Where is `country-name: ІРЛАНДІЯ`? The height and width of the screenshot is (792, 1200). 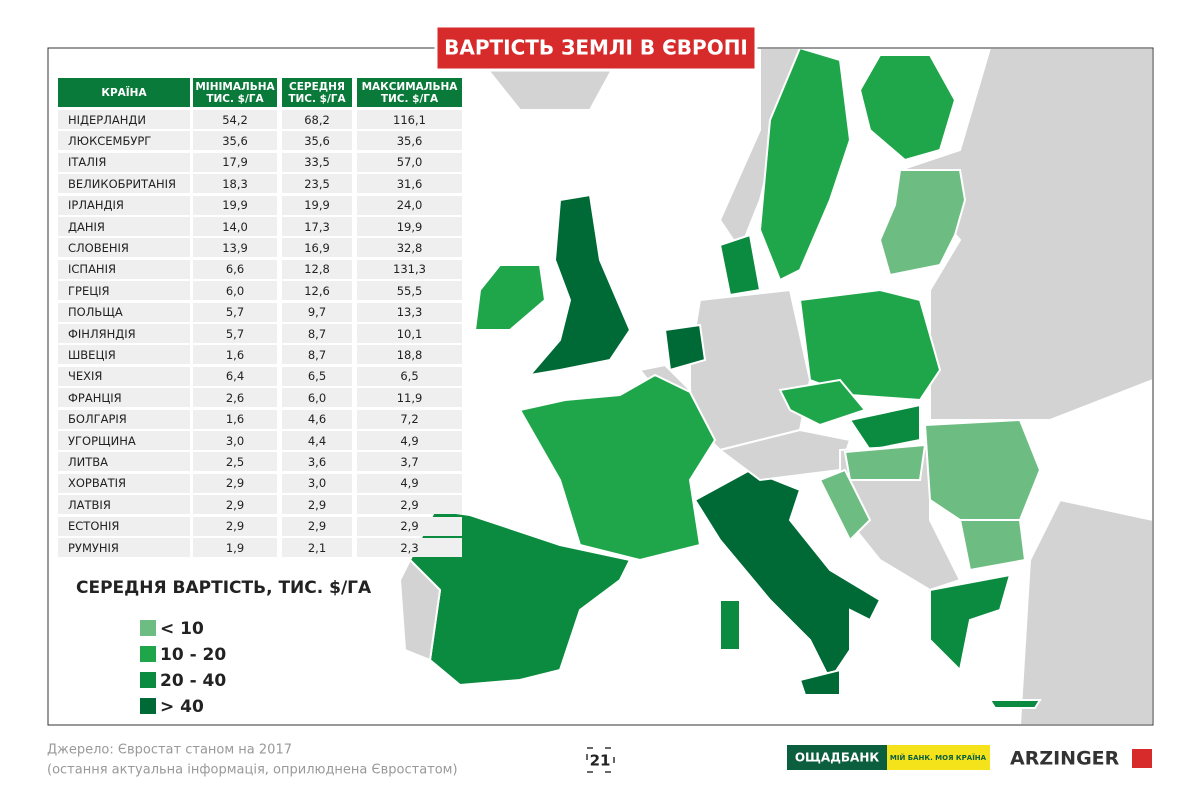
country-name: ІРЛАНДІЯ is located at coordinates (124, 205).